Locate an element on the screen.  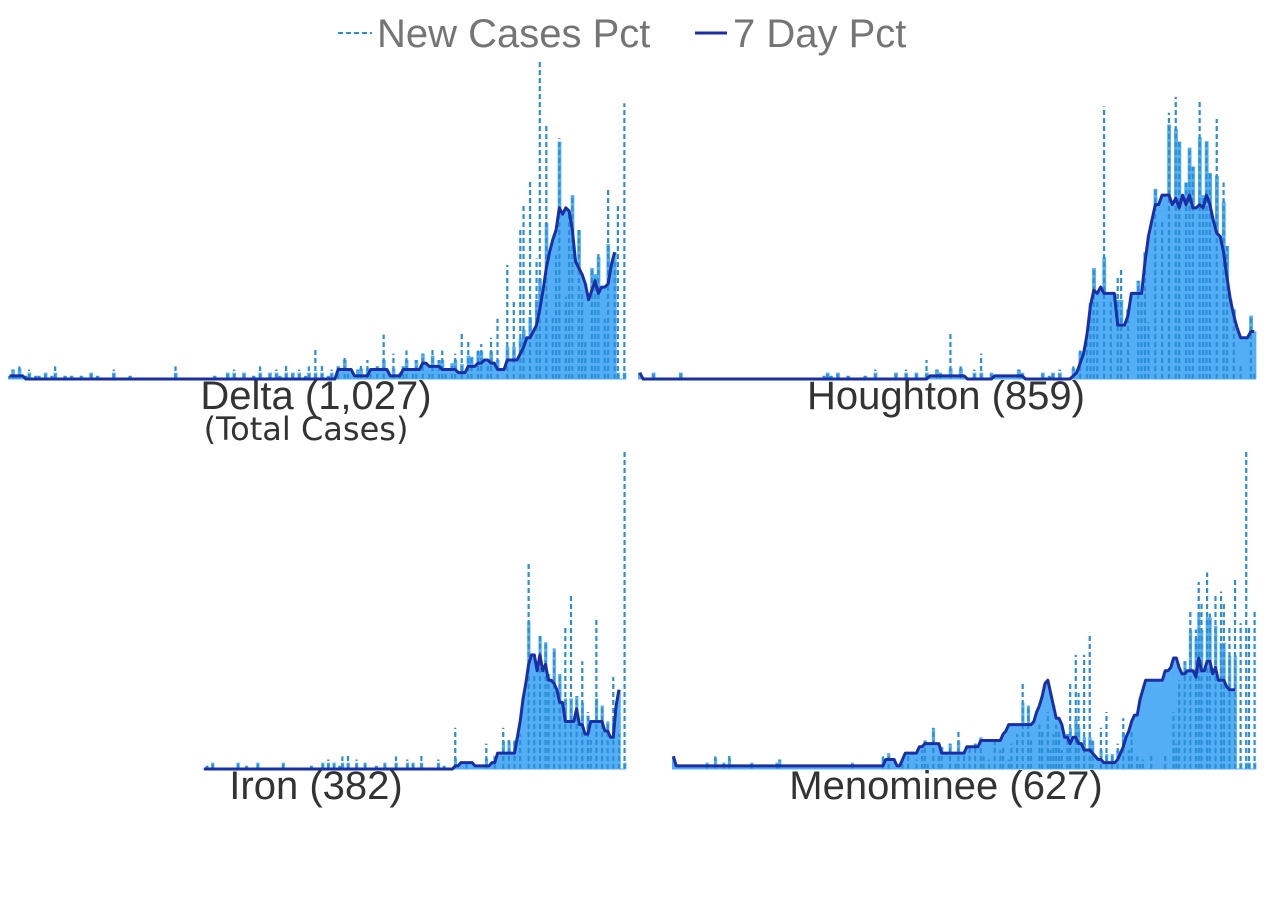
panel-title: Menominee (627) is located at coordinates (946, 786).